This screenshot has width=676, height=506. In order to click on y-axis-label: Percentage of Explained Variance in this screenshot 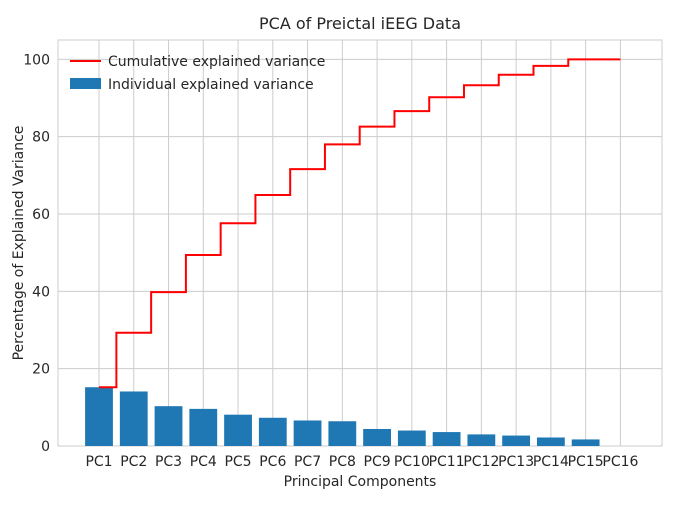, I will do `click(19, 243)`.